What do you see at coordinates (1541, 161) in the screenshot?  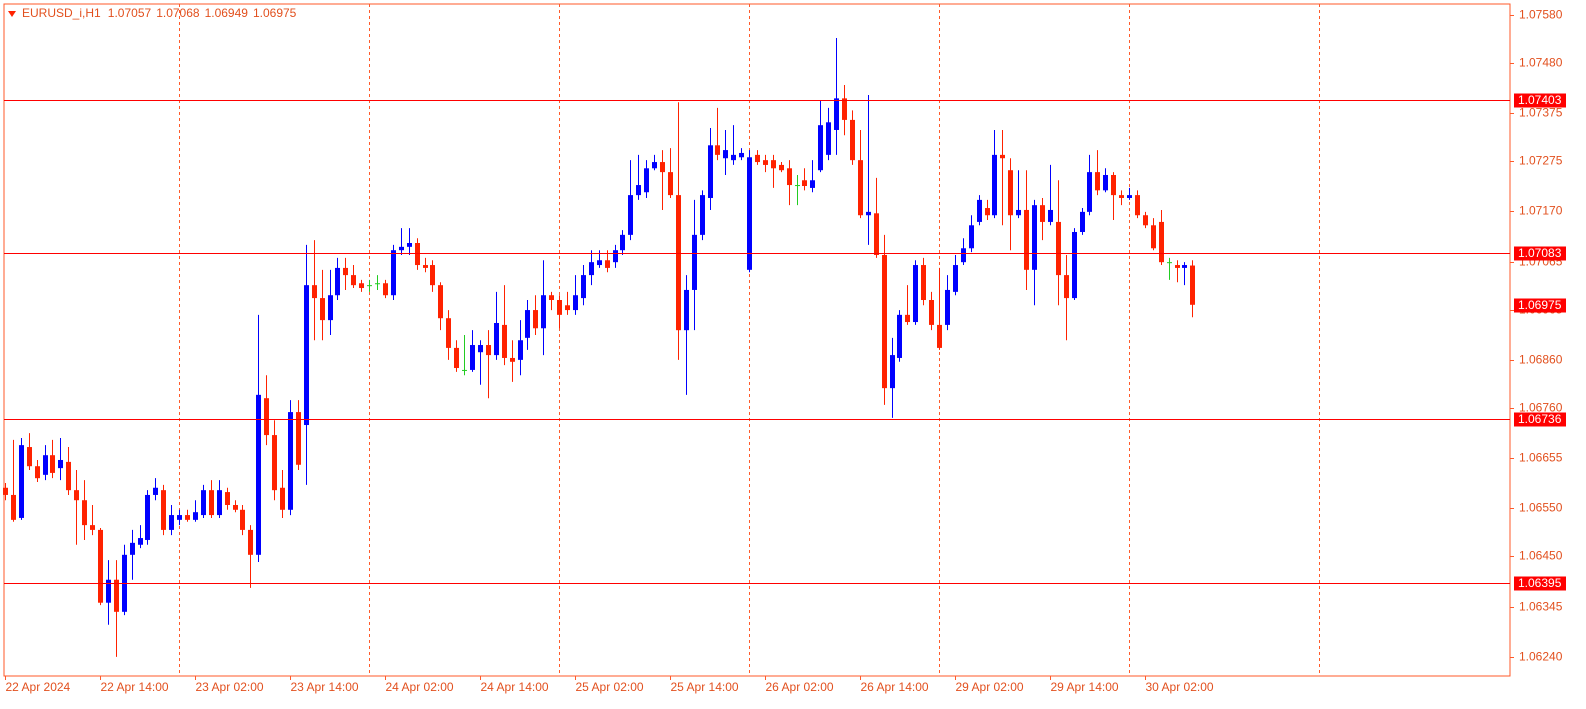 I see `y-tick-label: 1.07275` at bounding box center [1541, 161].